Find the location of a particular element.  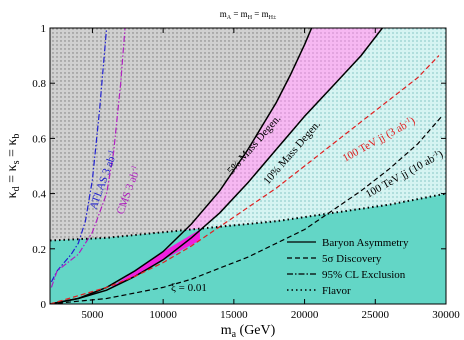

legend-label-flavor: Flavor is located at coordinates (336, 291).